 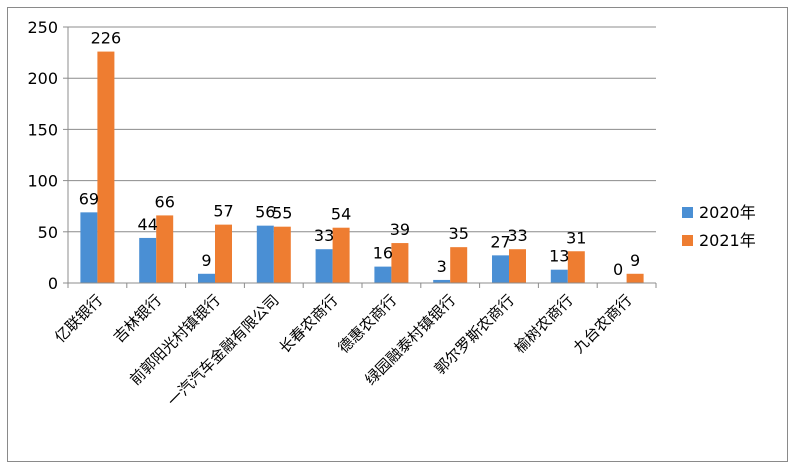 I want to click on y-tick-labels: 0 50 100 150 200 250, so click(x=42, y=155).